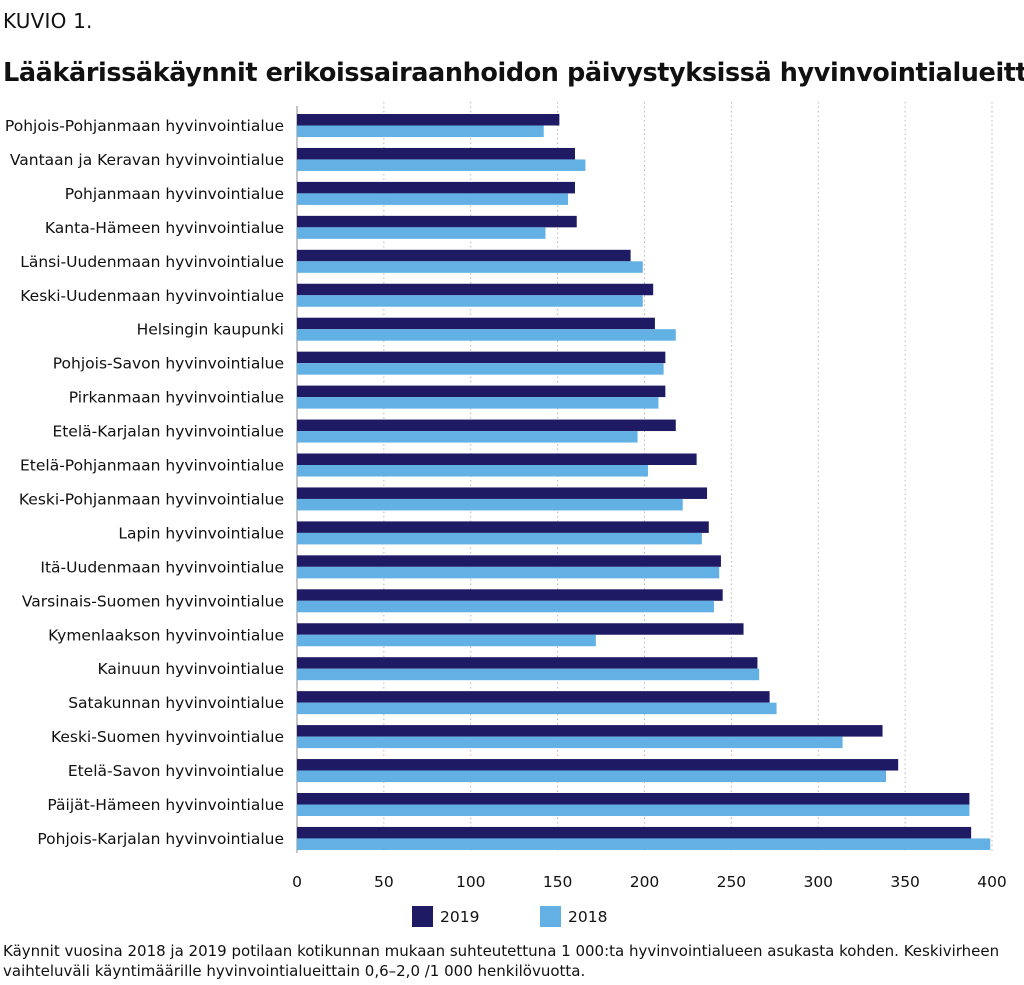 This screenshot has height=985, width=1024. I want to click on legend-label-2018: 2018, so click(587, 917).